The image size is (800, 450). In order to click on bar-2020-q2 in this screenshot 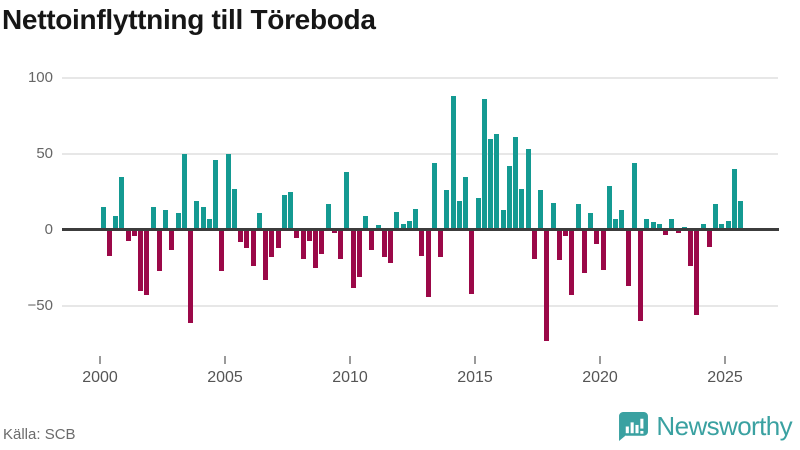, I will do `click(609, 207)`.